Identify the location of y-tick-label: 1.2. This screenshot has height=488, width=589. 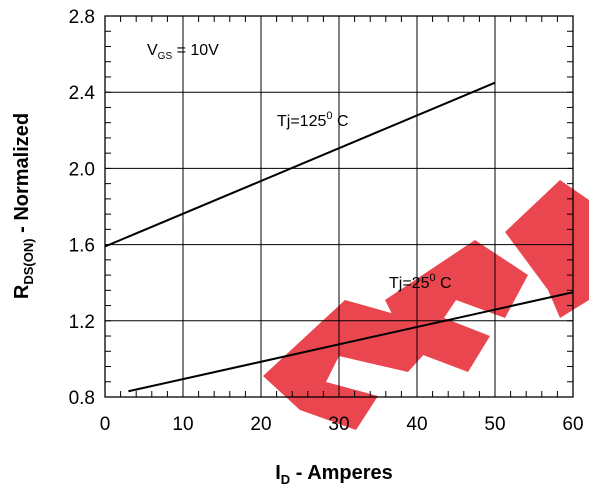
(82, 322).